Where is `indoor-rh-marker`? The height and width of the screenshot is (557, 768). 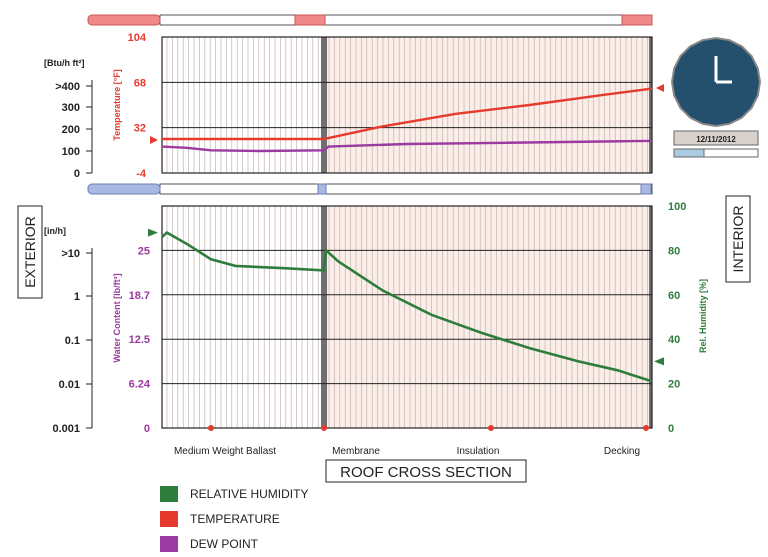
indoor-rh-marker is located at coordinates (659, 361).